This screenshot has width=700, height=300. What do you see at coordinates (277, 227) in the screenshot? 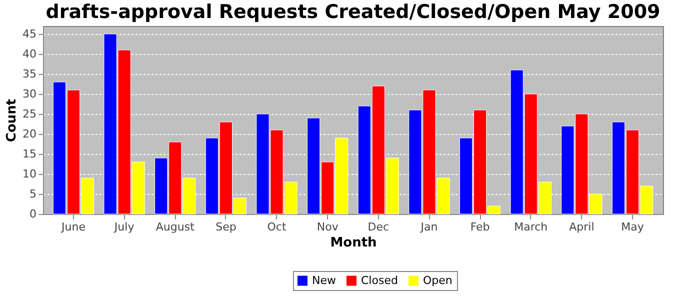
I see `x-tick-label: Oct` at bounding box center [277, 227].